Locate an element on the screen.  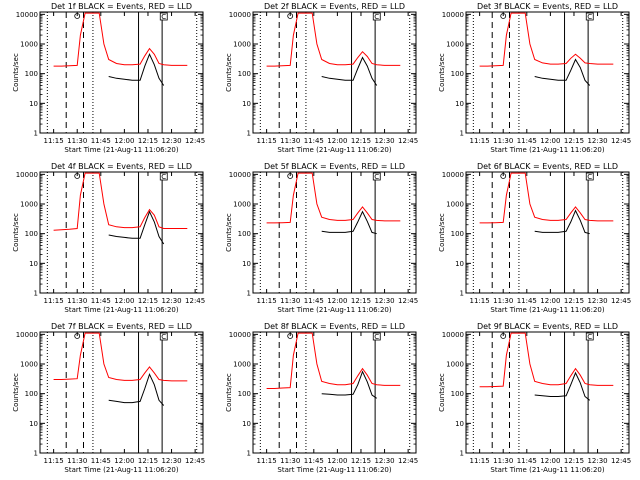
chart-title: Det 4f BLACK = Events, RED = LLD is located at coordinates (121, 166).